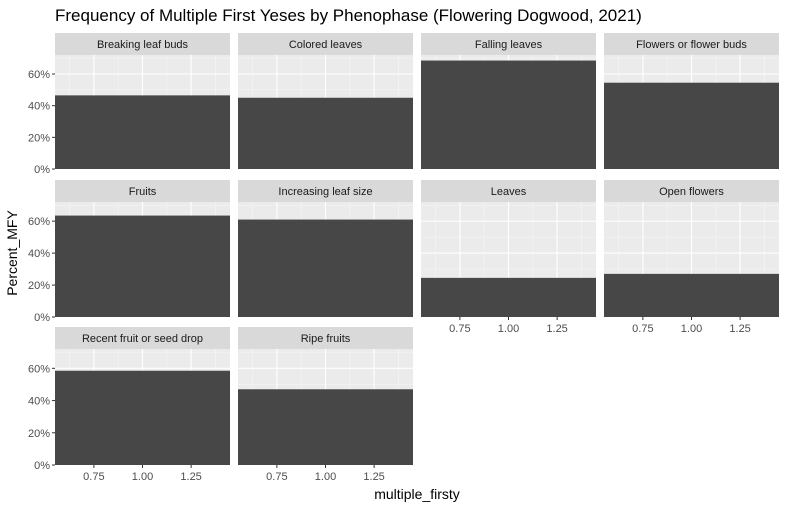 The image size is (787, 508). I want to click on facet-falling-leaves: Falling leaves, so click(508, 101).